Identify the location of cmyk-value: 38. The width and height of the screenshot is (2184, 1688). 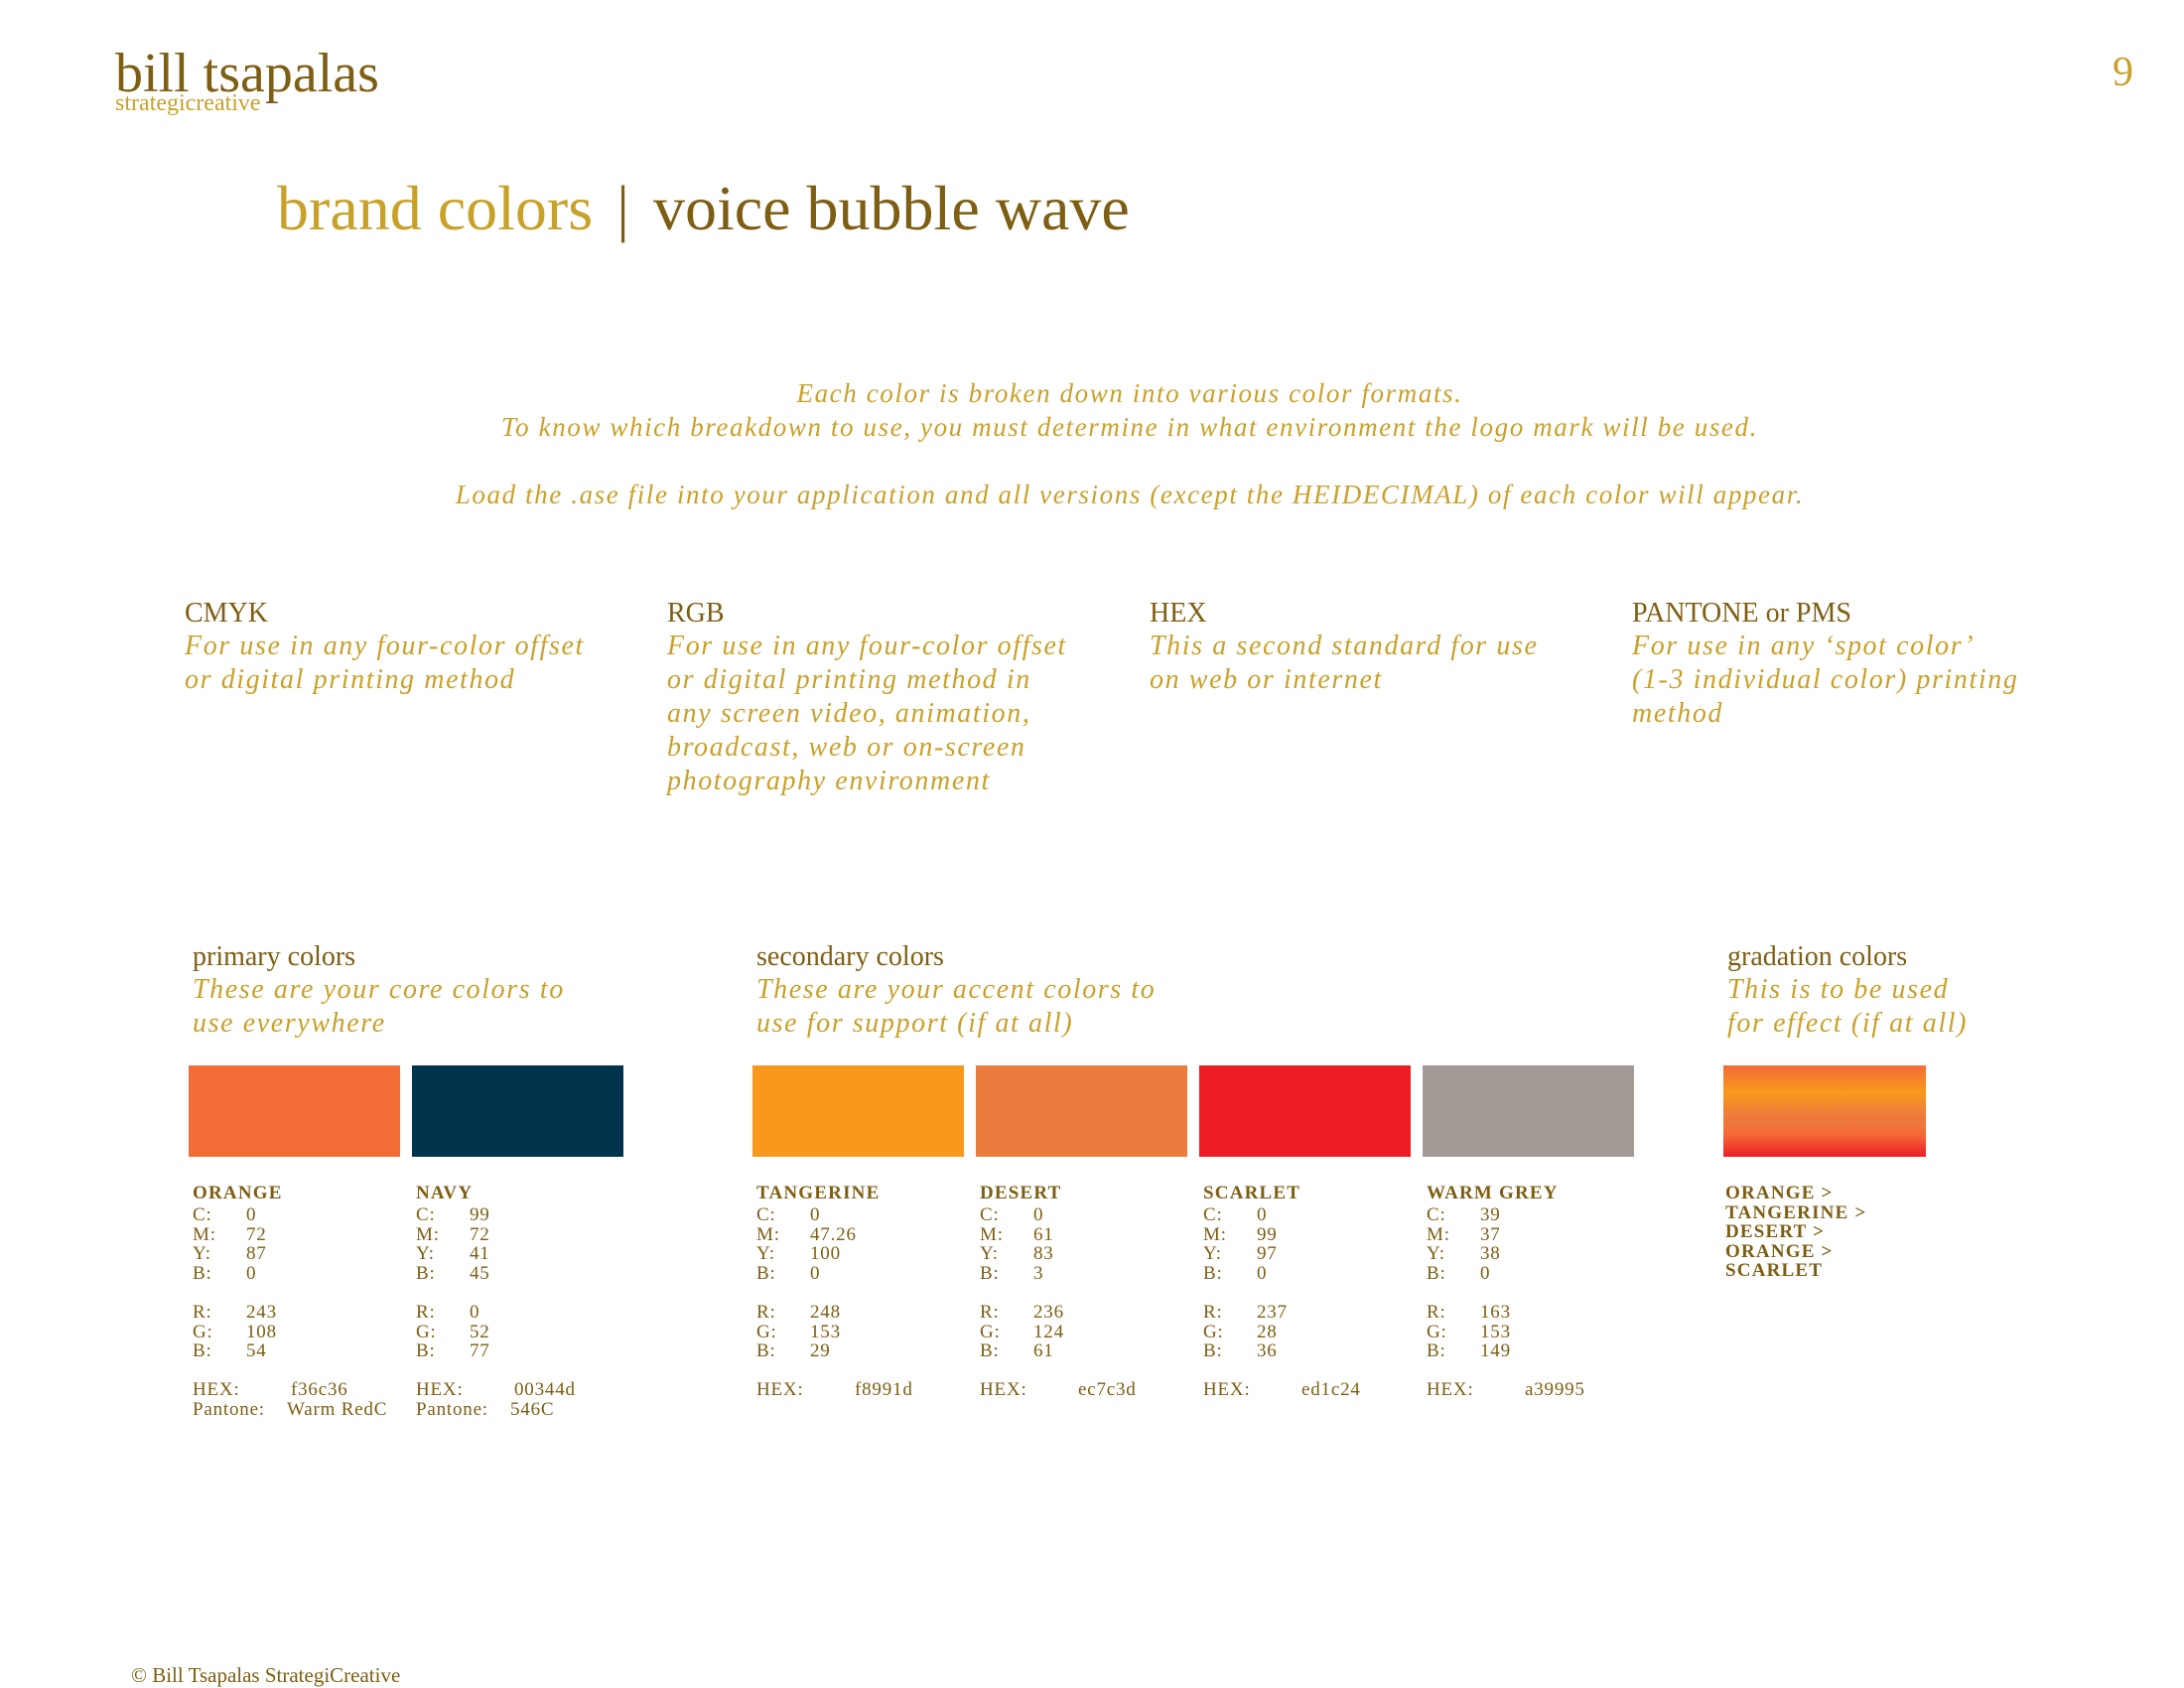
(1490, 1254).